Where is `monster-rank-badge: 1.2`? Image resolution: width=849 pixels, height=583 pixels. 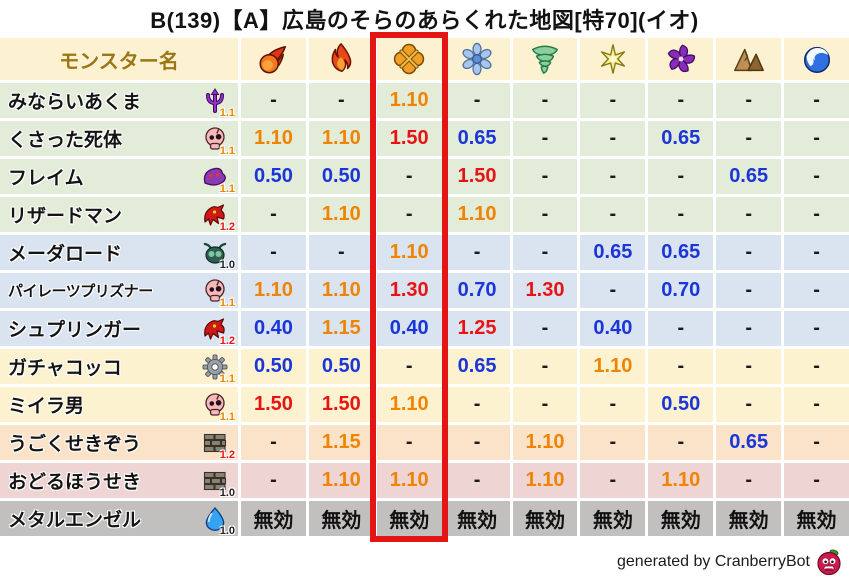 monster-rank-badge: 1.2 is located at coordinates (227, 340).